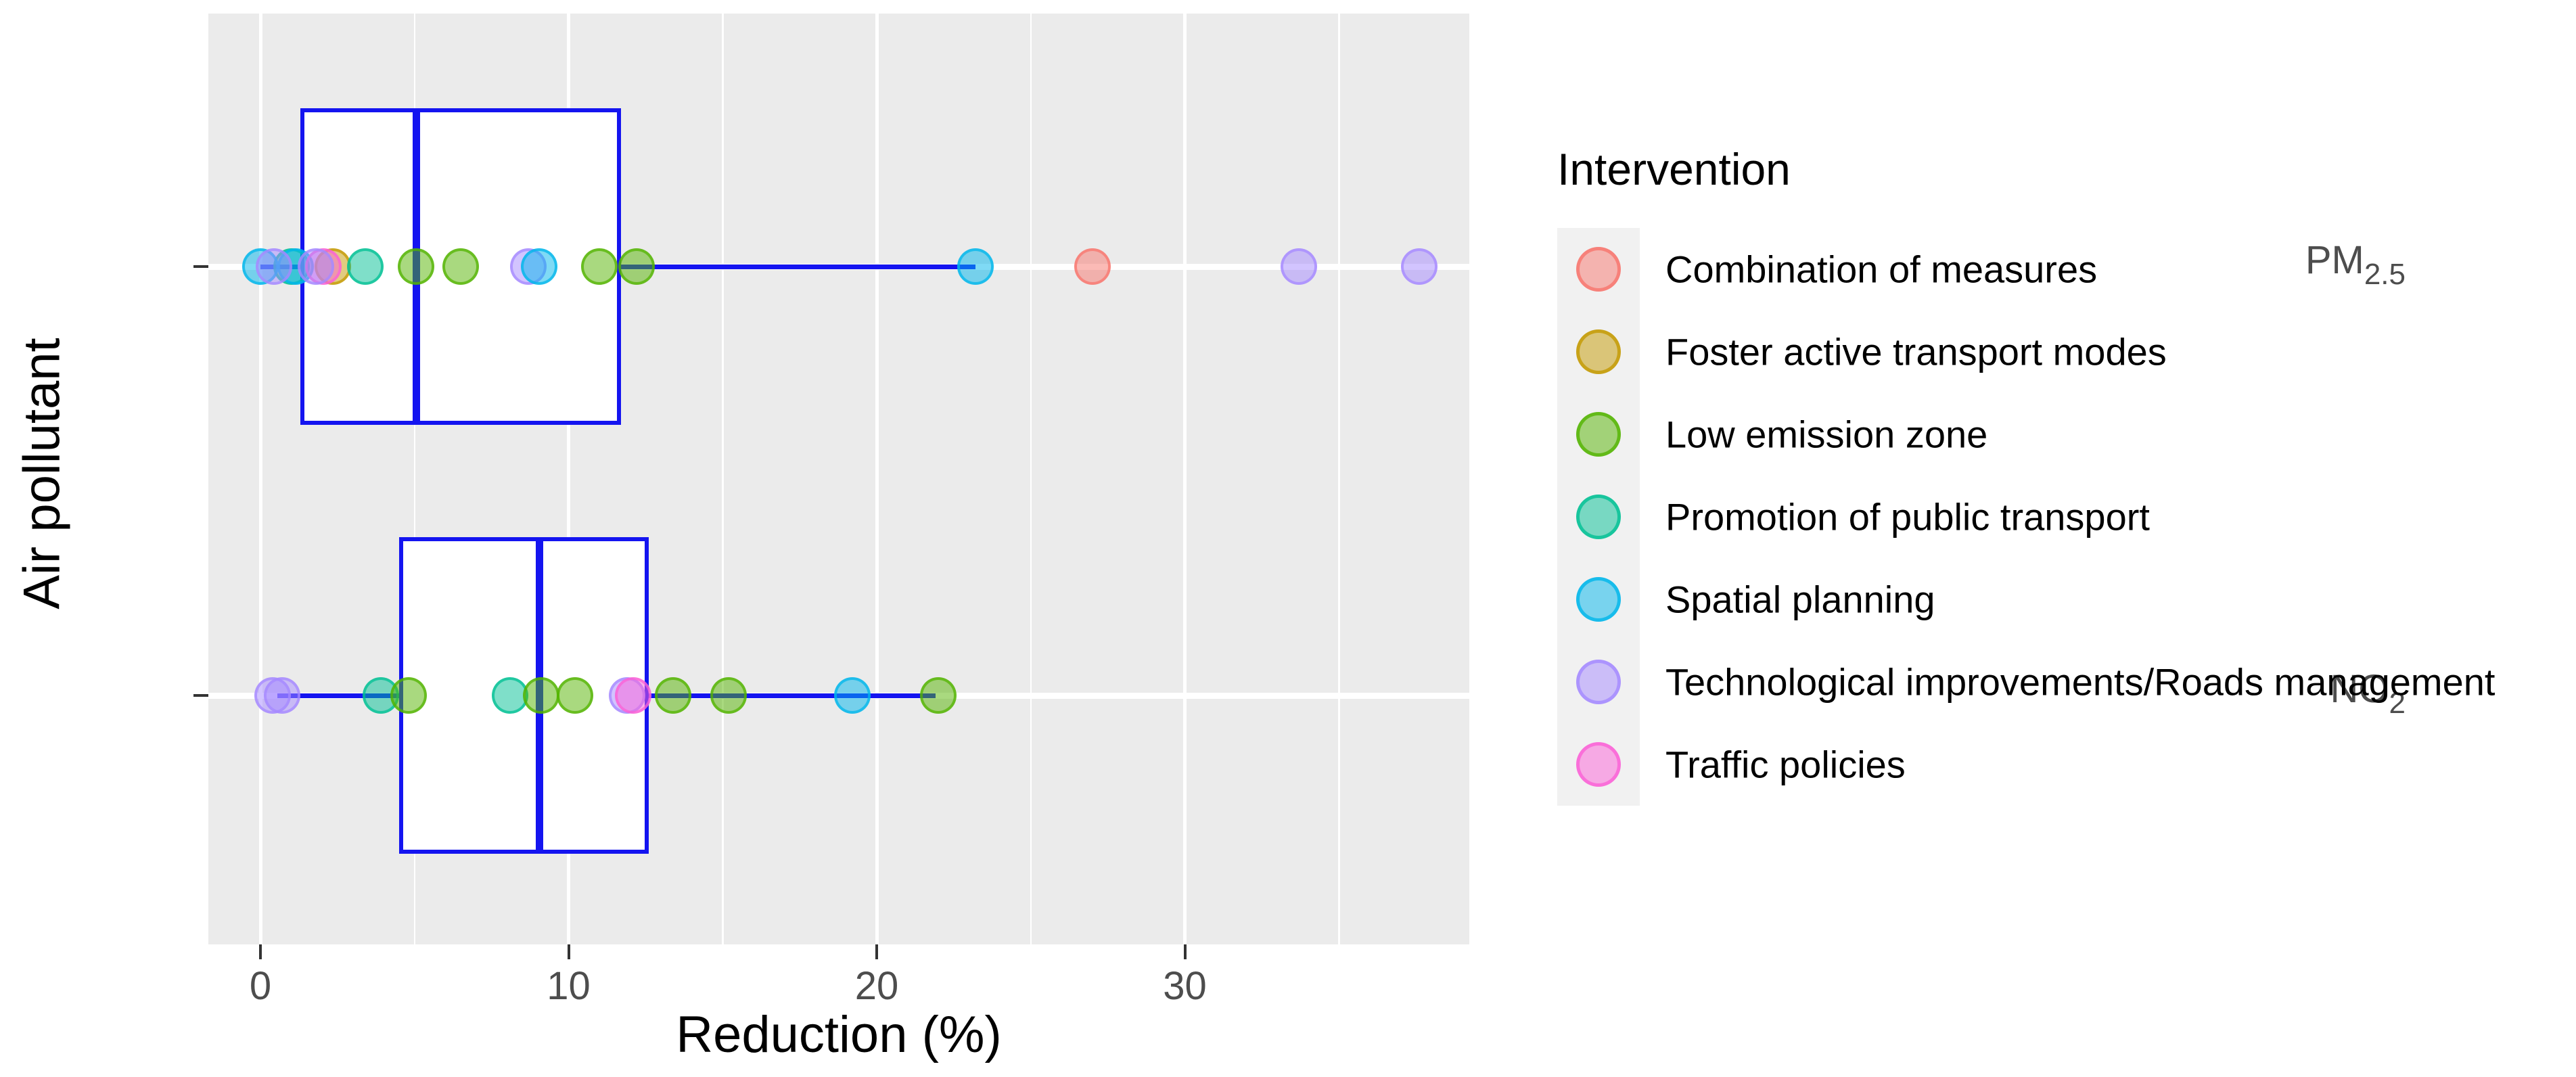 Image resolution: width=2576 pixels, height=1077 pixels. Describe the element at coordinates (1800, 599) in the screenshot. I see `legend-label-spatial: Spatial planning` at that location.